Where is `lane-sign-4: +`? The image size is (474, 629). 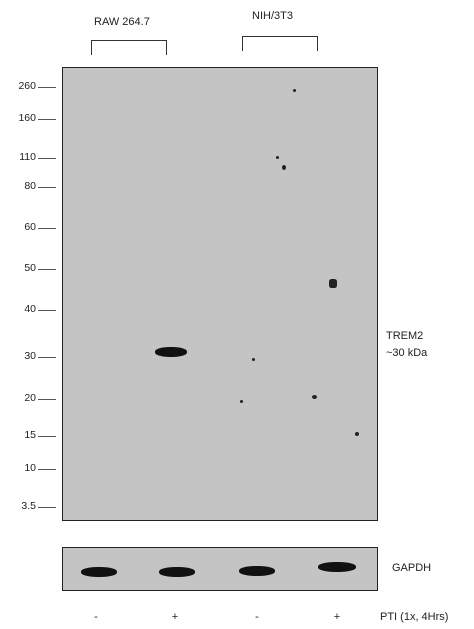
lane-sign-4: + is located at coordinates (337, 617).